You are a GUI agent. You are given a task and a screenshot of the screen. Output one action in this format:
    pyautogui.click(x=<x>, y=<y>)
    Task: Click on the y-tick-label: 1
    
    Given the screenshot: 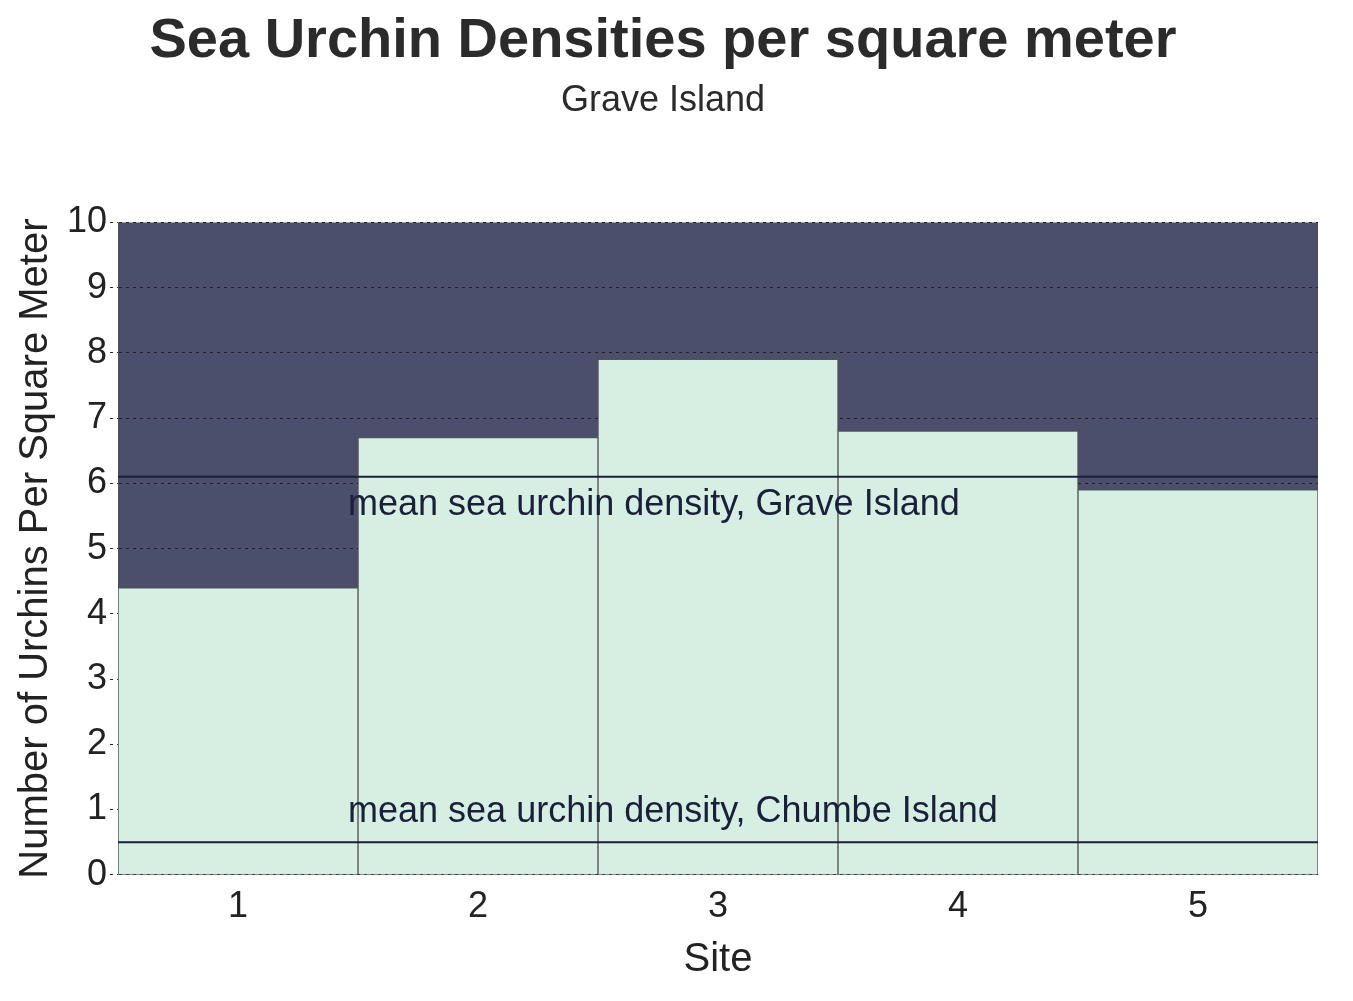 What is the action you would take?
    pyautogui.click(x=97, y=807)
    